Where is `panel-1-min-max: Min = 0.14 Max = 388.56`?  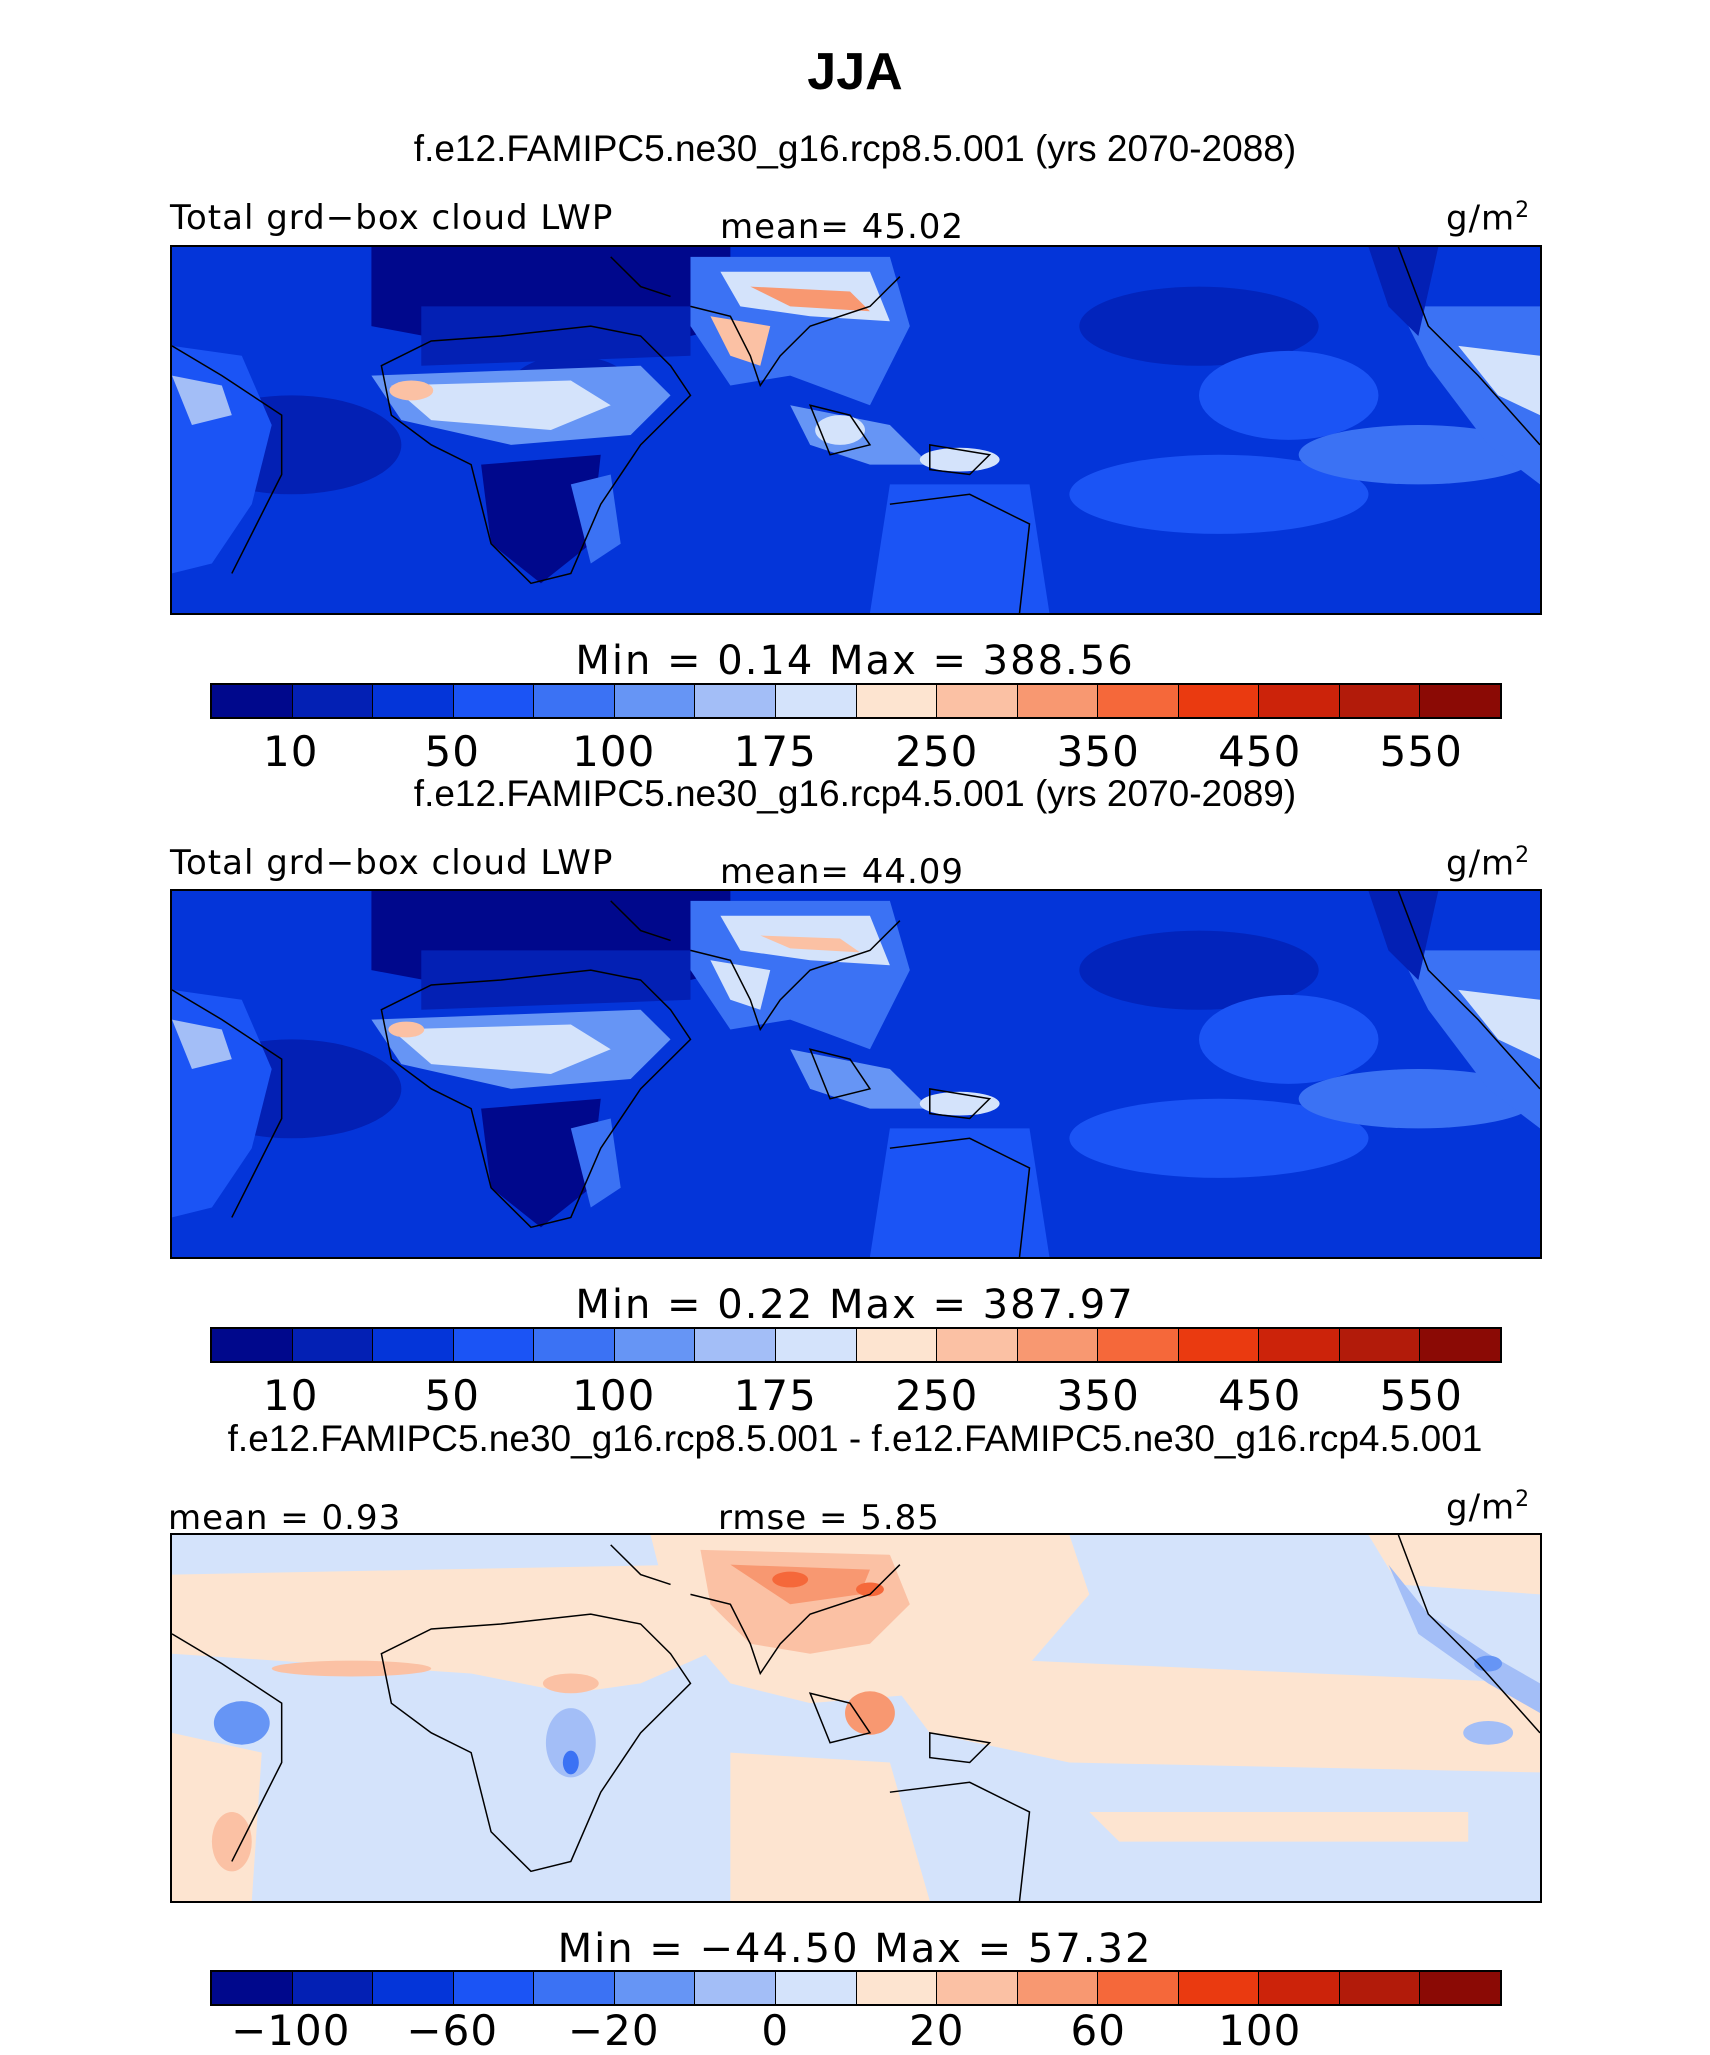
panel-1-min-max: Min = 0.14 Max = 388.56 is located at coordinates (855, 661).